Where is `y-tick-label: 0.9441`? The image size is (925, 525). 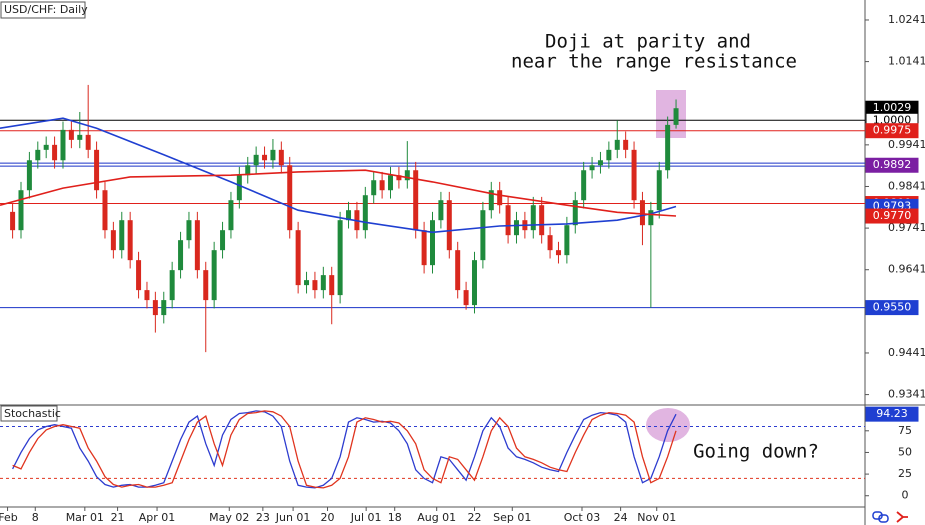
y-tick-label: 0.9441 is located at coordinates (906, 352).